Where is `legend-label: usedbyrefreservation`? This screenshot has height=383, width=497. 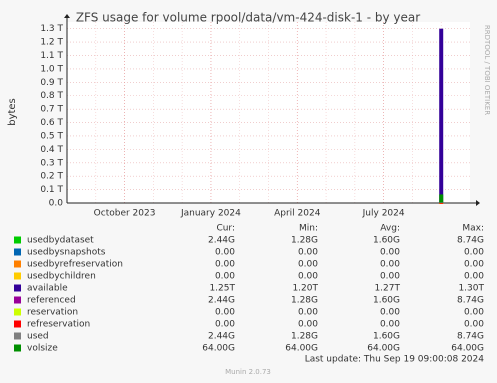 legend-label: usedbyrefreservation is located at coordinates (75, 265).